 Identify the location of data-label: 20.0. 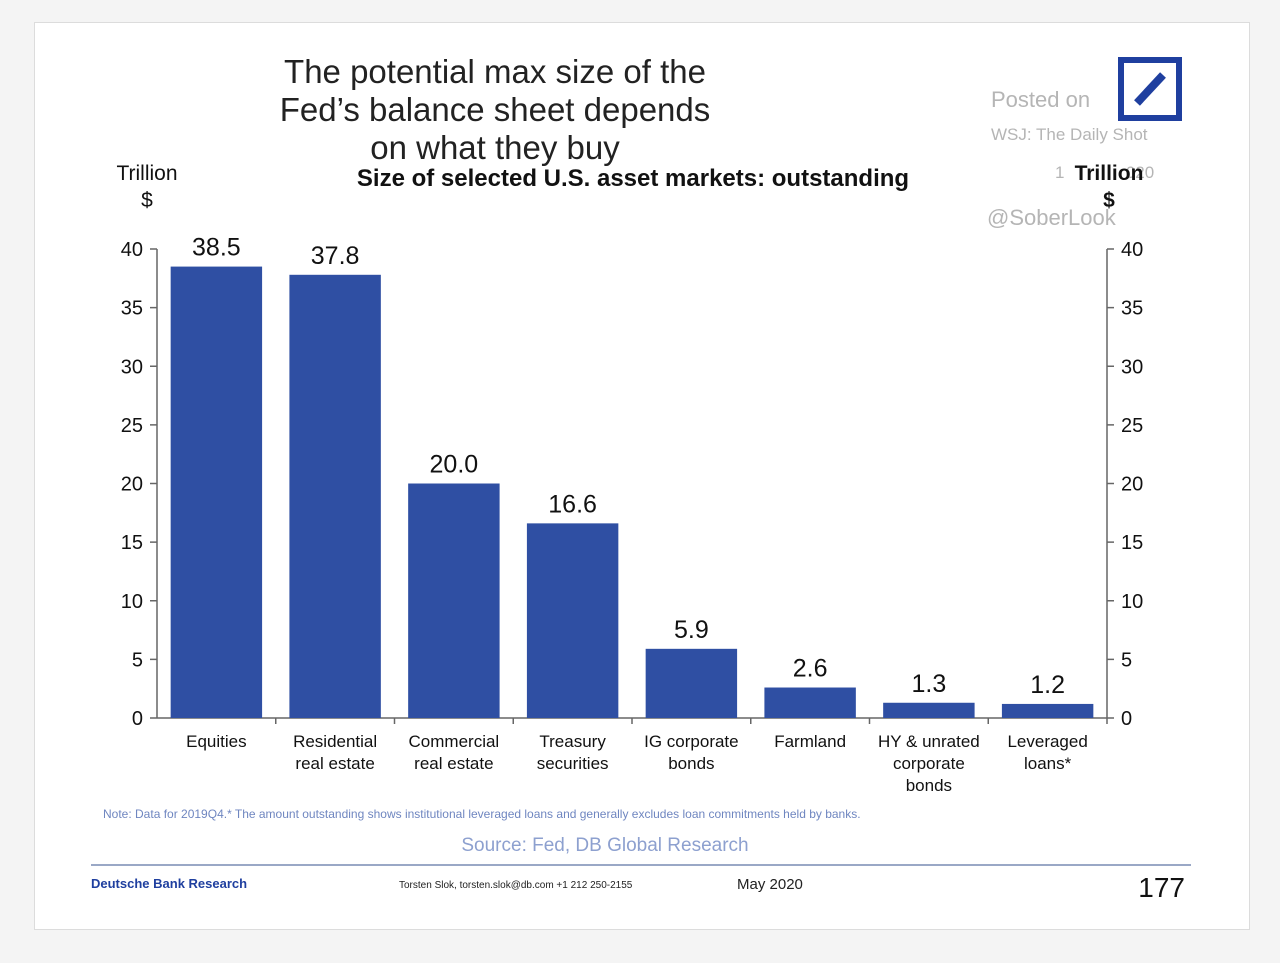
(454, 465).